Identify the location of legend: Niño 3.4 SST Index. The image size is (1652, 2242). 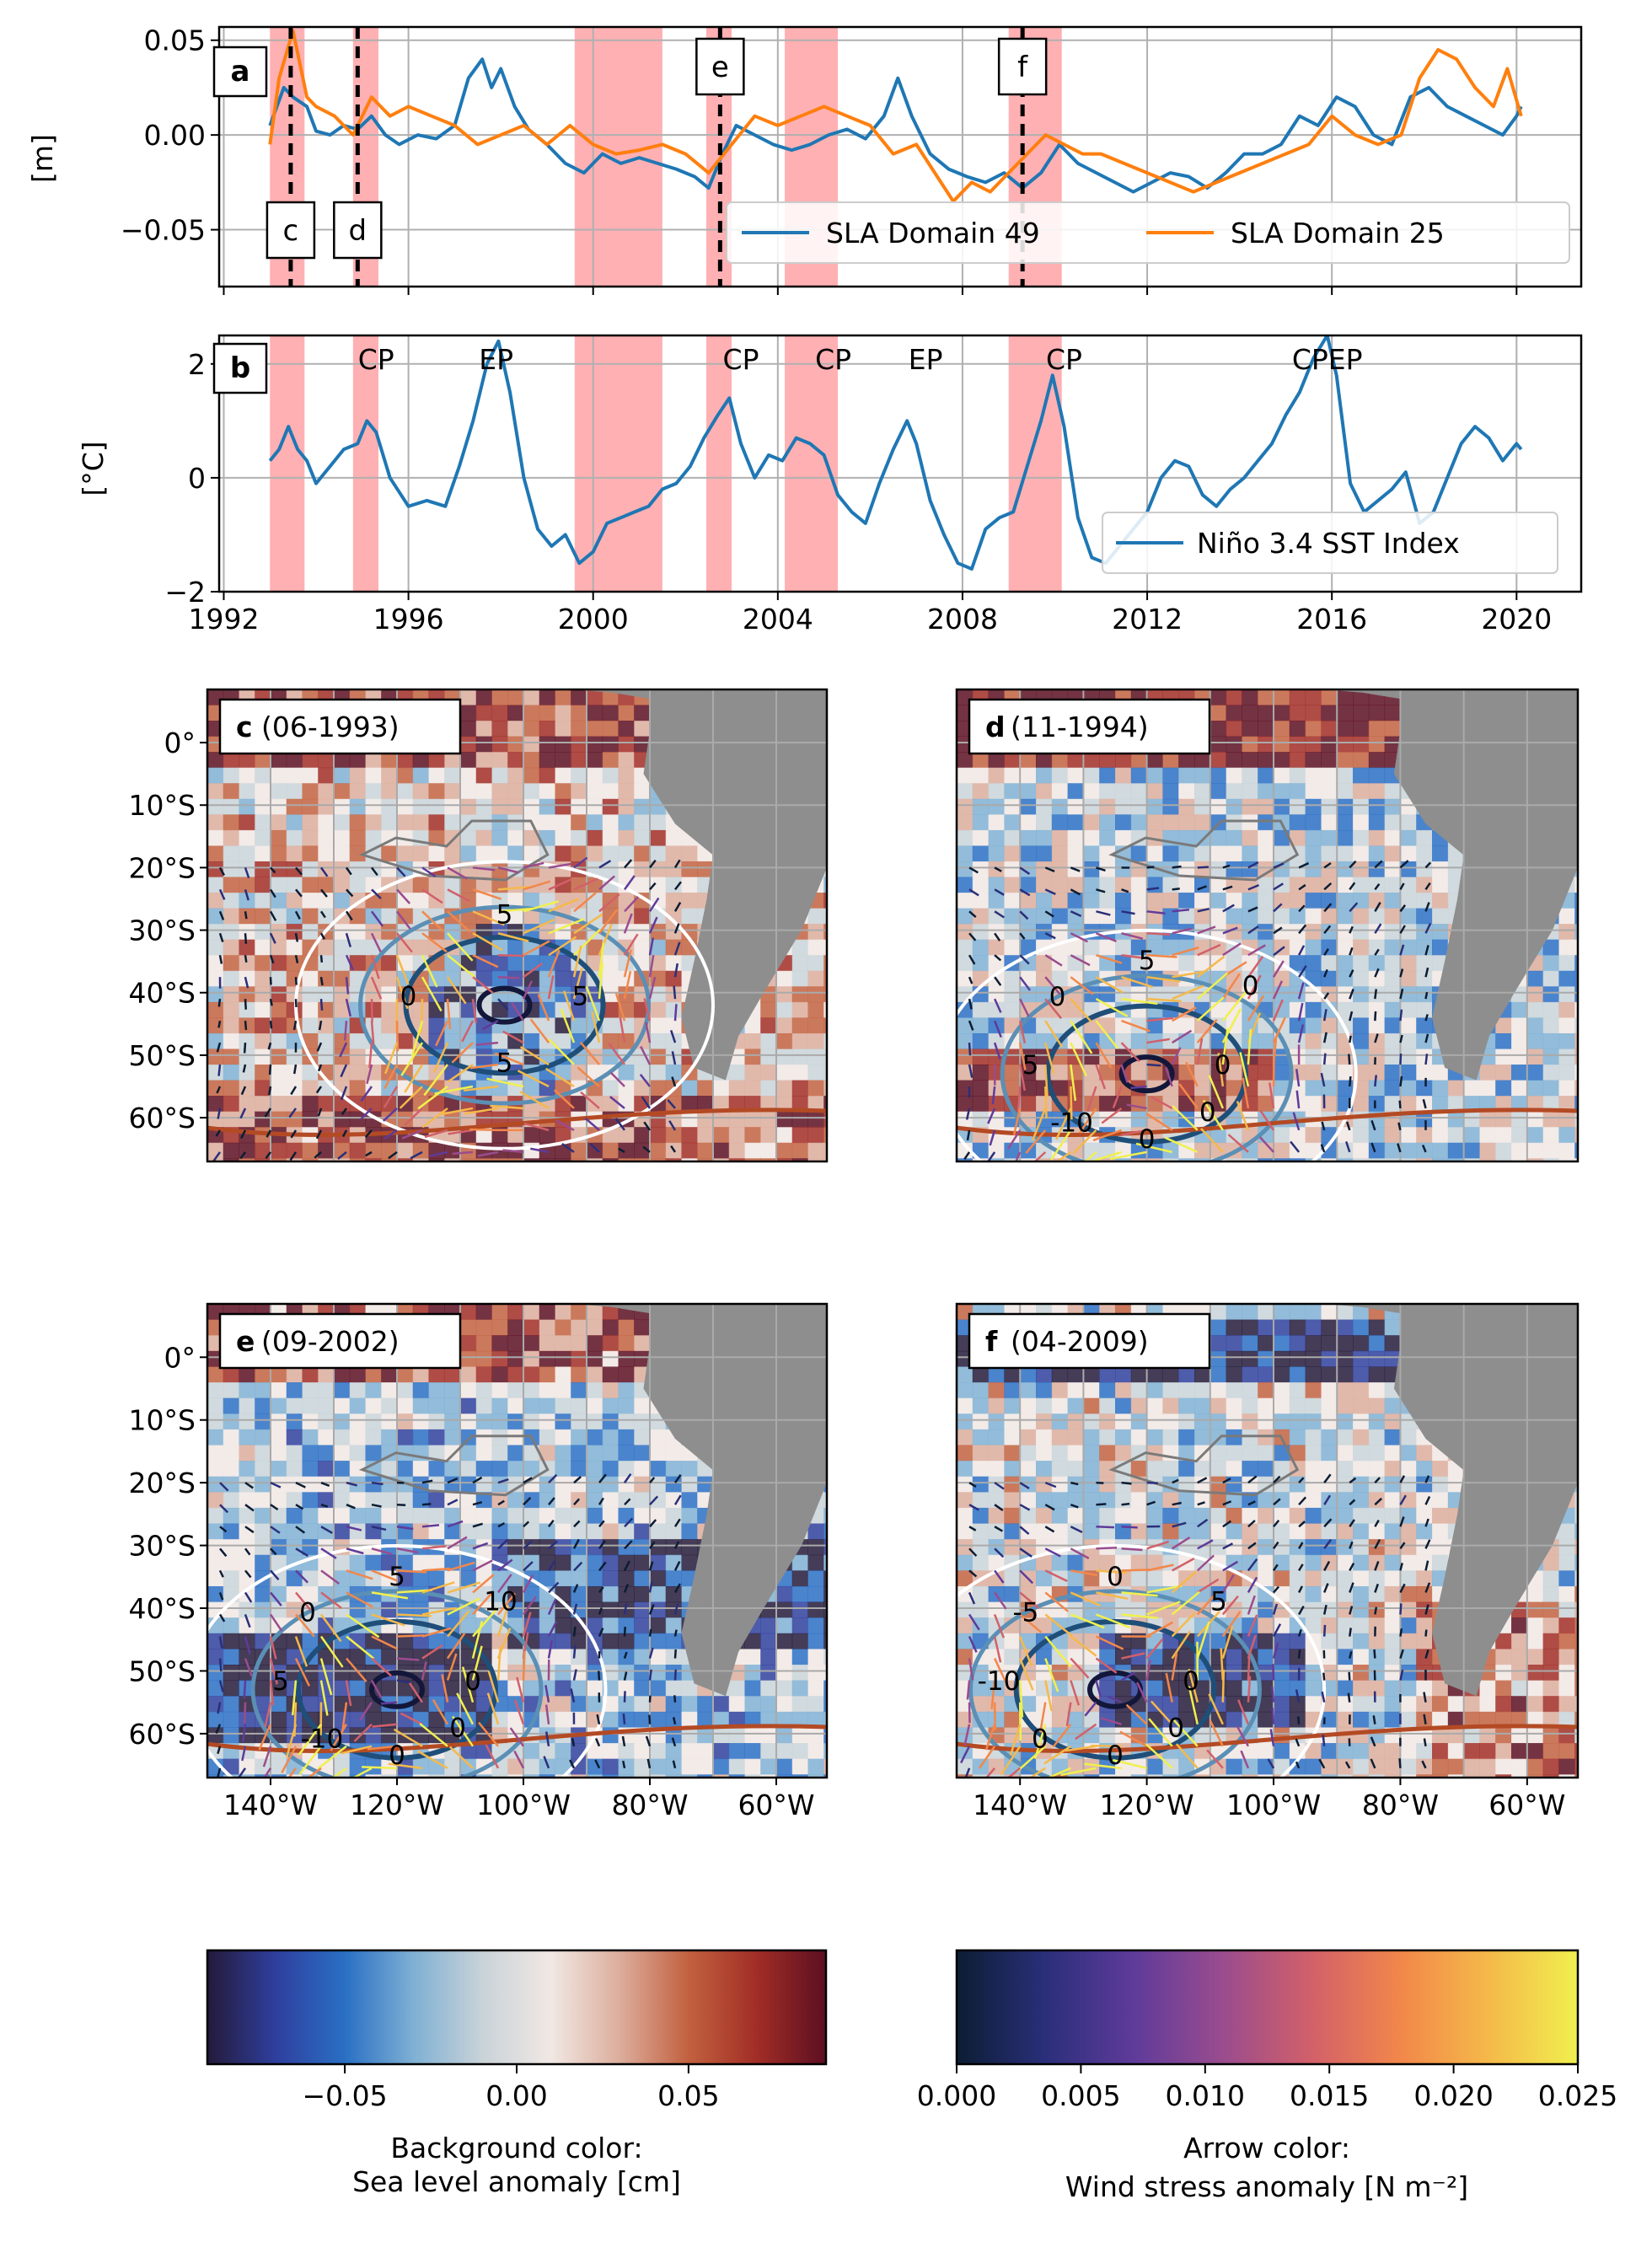
(1330, 542).